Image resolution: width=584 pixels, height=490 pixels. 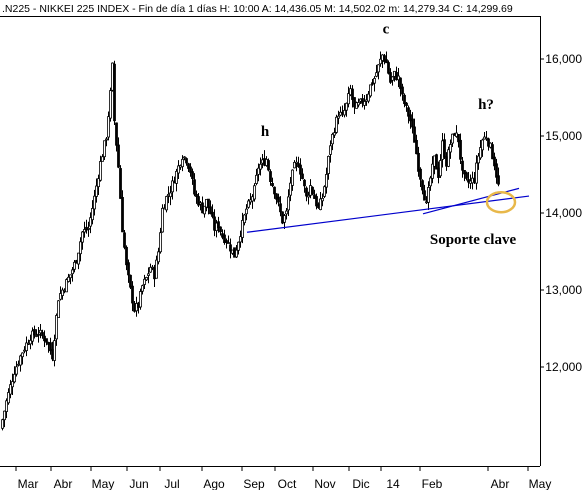 I want to click on y-tick-label: 12,000, so click(x=563, y=367).